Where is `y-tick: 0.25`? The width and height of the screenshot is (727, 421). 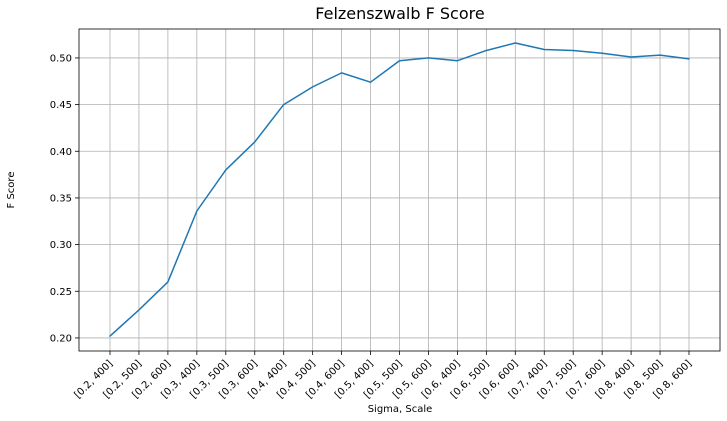 y-tick: 0.25 is located at coordinates (64, 292).